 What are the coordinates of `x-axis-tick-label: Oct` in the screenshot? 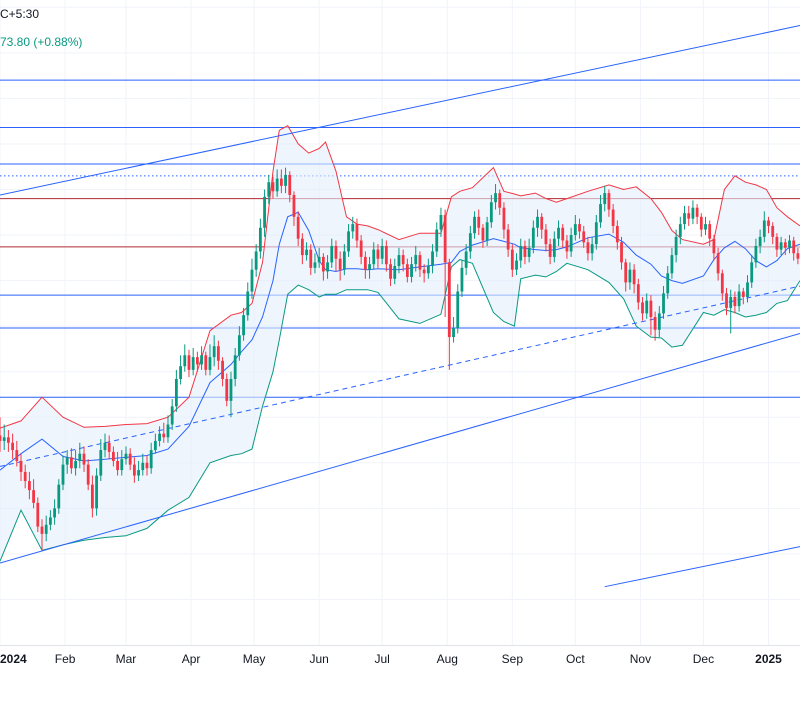 It's located at (575, 659).